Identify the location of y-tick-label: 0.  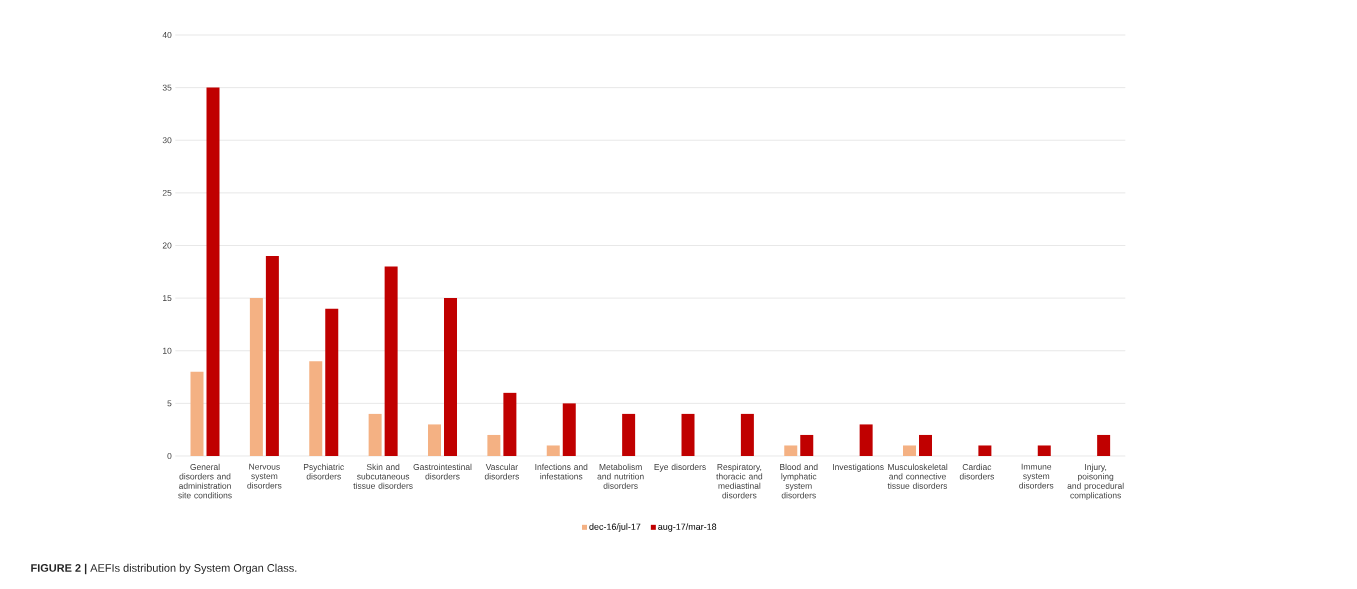
(169, 456).